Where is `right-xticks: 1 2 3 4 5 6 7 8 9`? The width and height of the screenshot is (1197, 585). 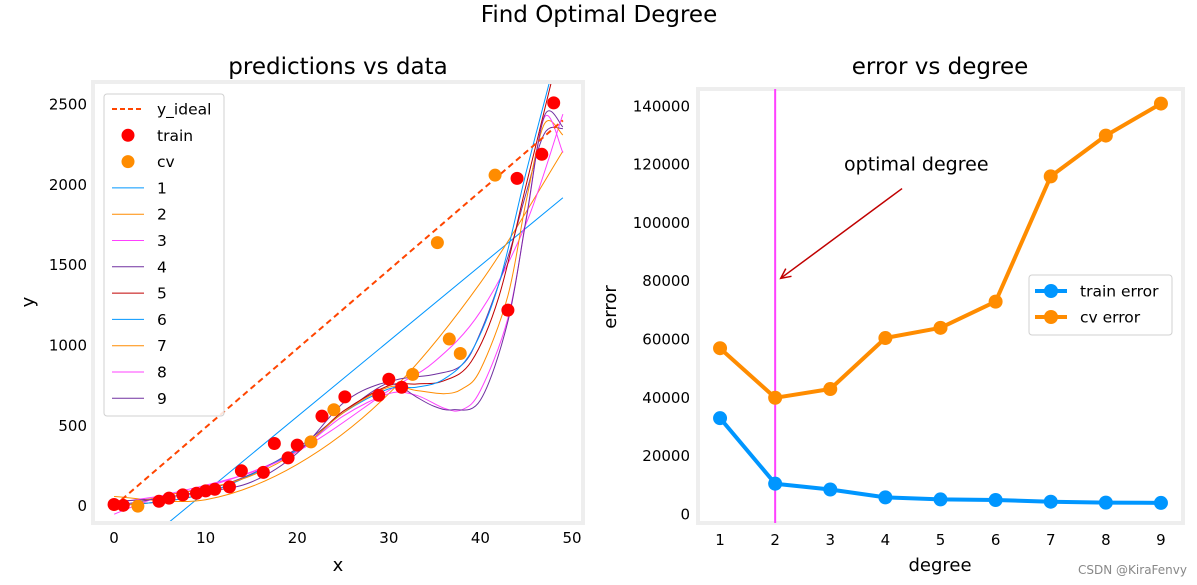 right-xticks: 1 2 3 4 5 6 7 8 9 is located at coordinates (940, 540).